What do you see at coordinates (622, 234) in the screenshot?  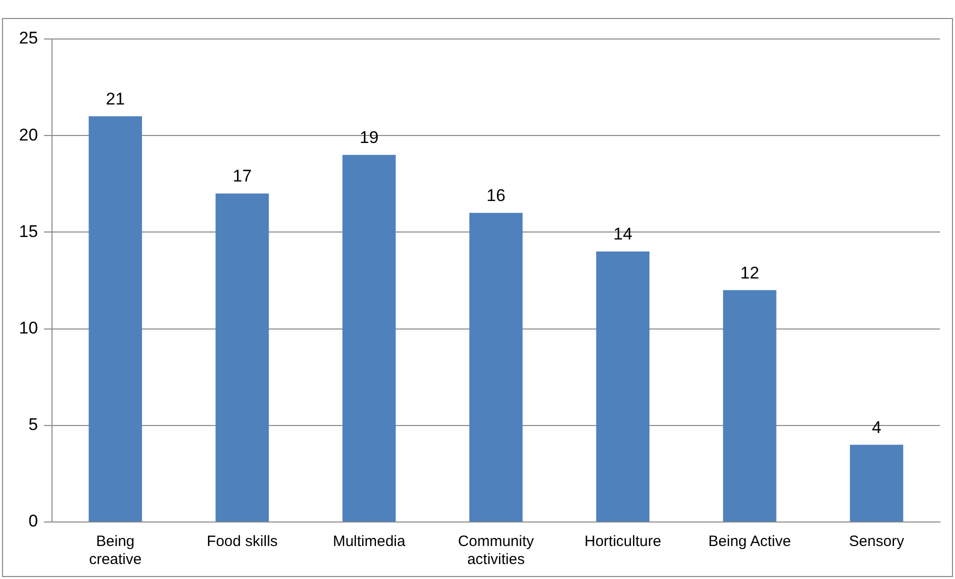 I see `data-label: 14` at bounding box center [622, 234].